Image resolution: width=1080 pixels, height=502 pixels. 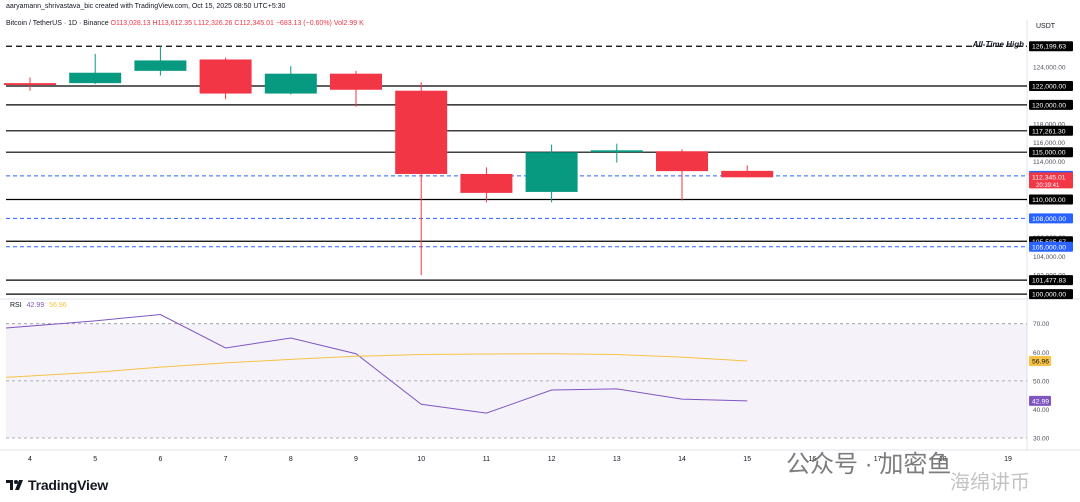 I want to click on rsi-line, so click(x=376, y=364).